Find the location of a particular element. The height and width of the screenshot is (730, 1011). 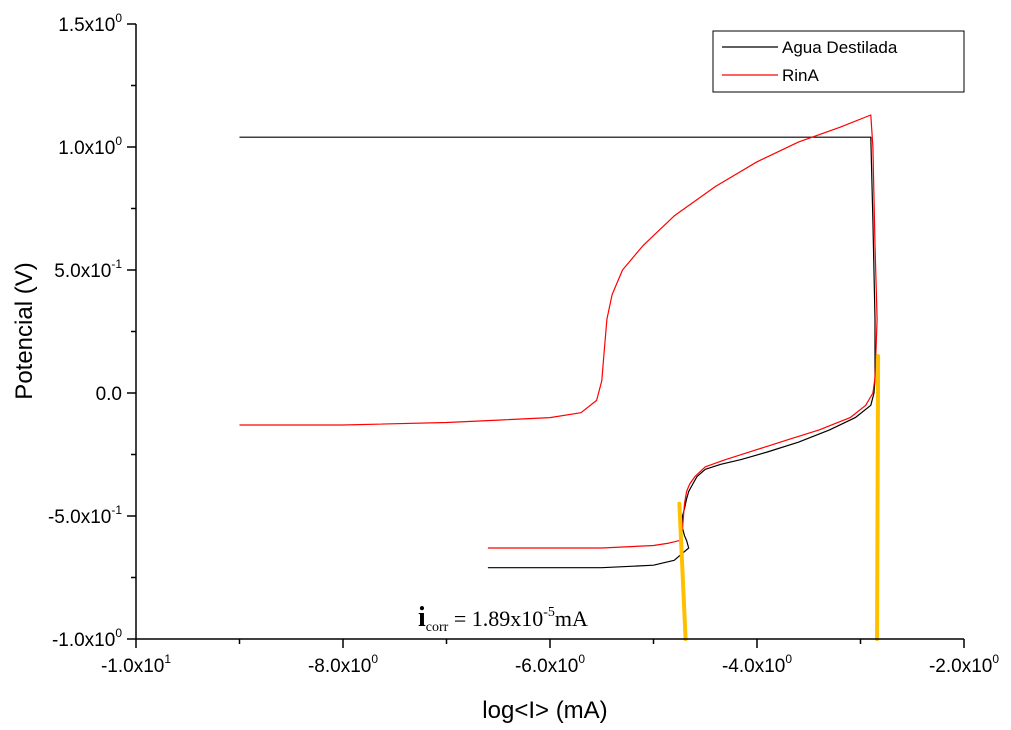

x-tick-label: -6.0x100 is located at coordinates (550, 664).